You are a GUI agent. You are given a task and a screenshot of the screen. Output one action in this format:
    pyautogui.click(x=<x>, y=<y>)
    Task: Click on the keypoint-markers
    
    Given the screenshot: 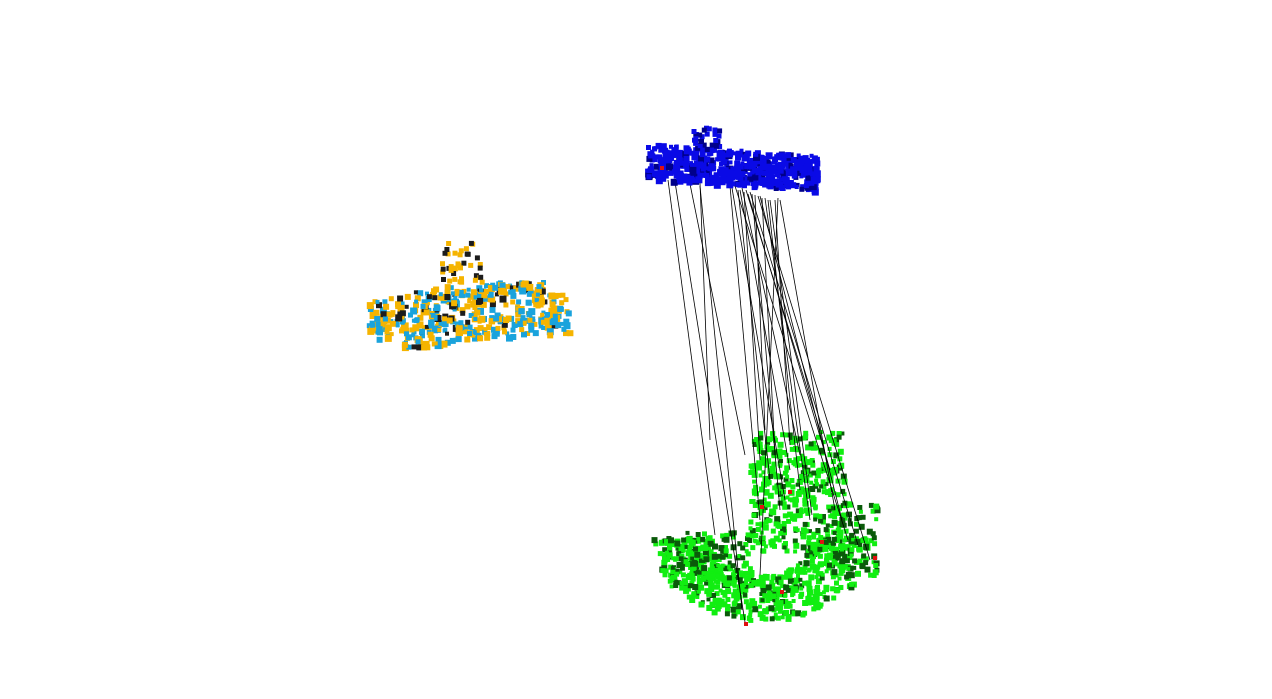 What is the action you would take?
    pyautogui.click(x=768, y=396)
    